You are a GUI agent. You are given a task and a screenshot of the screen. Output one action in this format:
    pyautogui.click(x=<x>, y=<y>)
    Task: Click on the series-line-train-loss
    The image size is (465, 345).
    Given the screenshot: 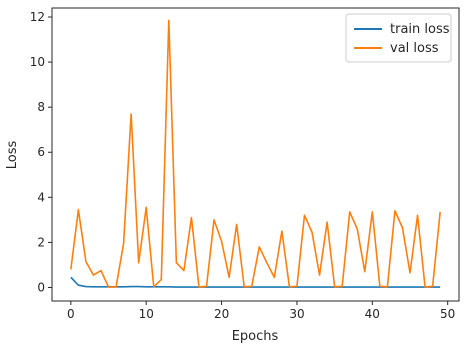 What is the action you would take?
    pyautogui.click(x=255, y=282)
    